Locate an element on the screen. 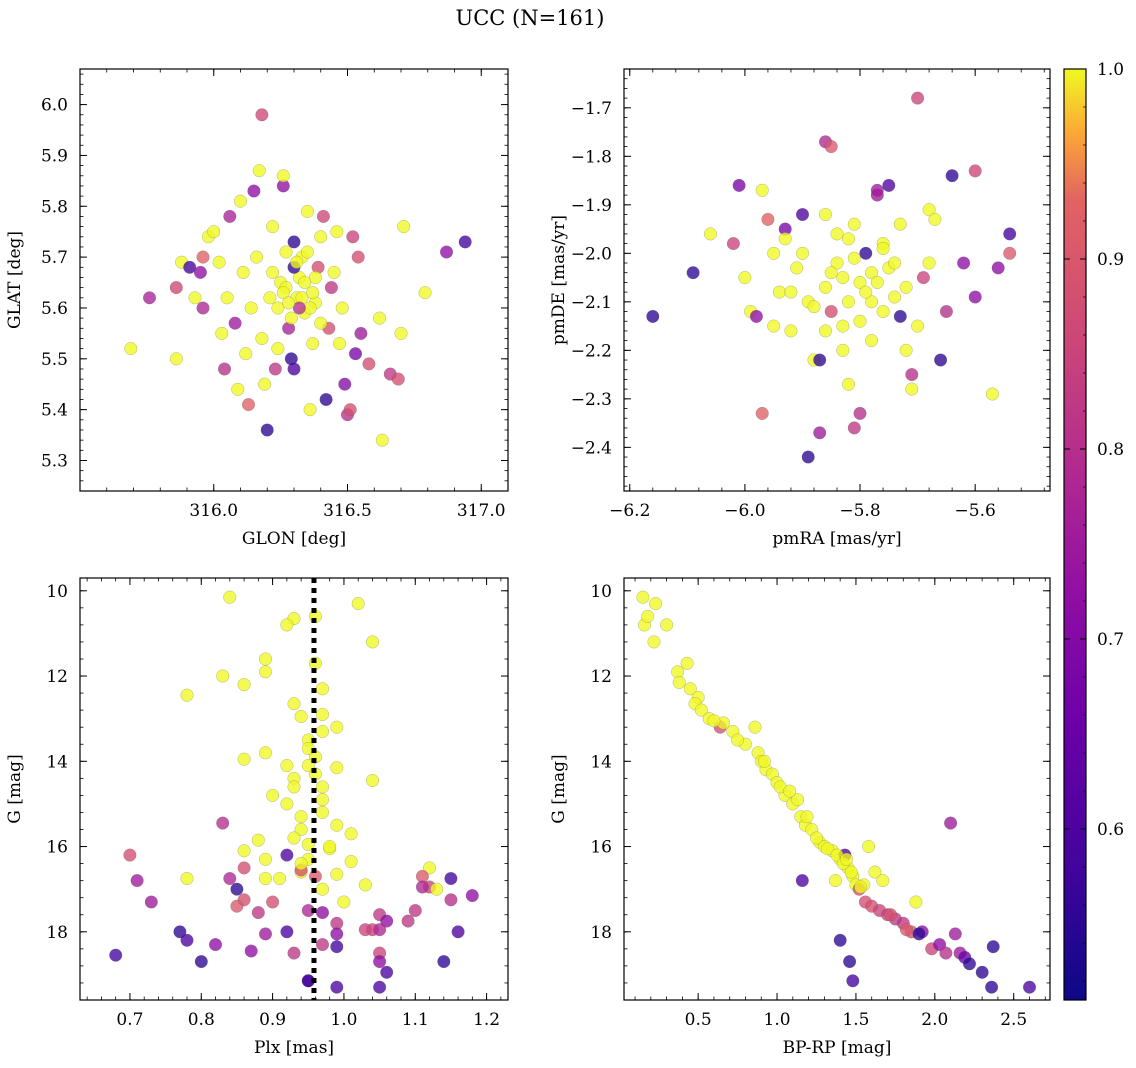 The width and height of the screenshot is (1136, 1068). x-tick-label: 0.7 is located at coordinates (129, 1020).